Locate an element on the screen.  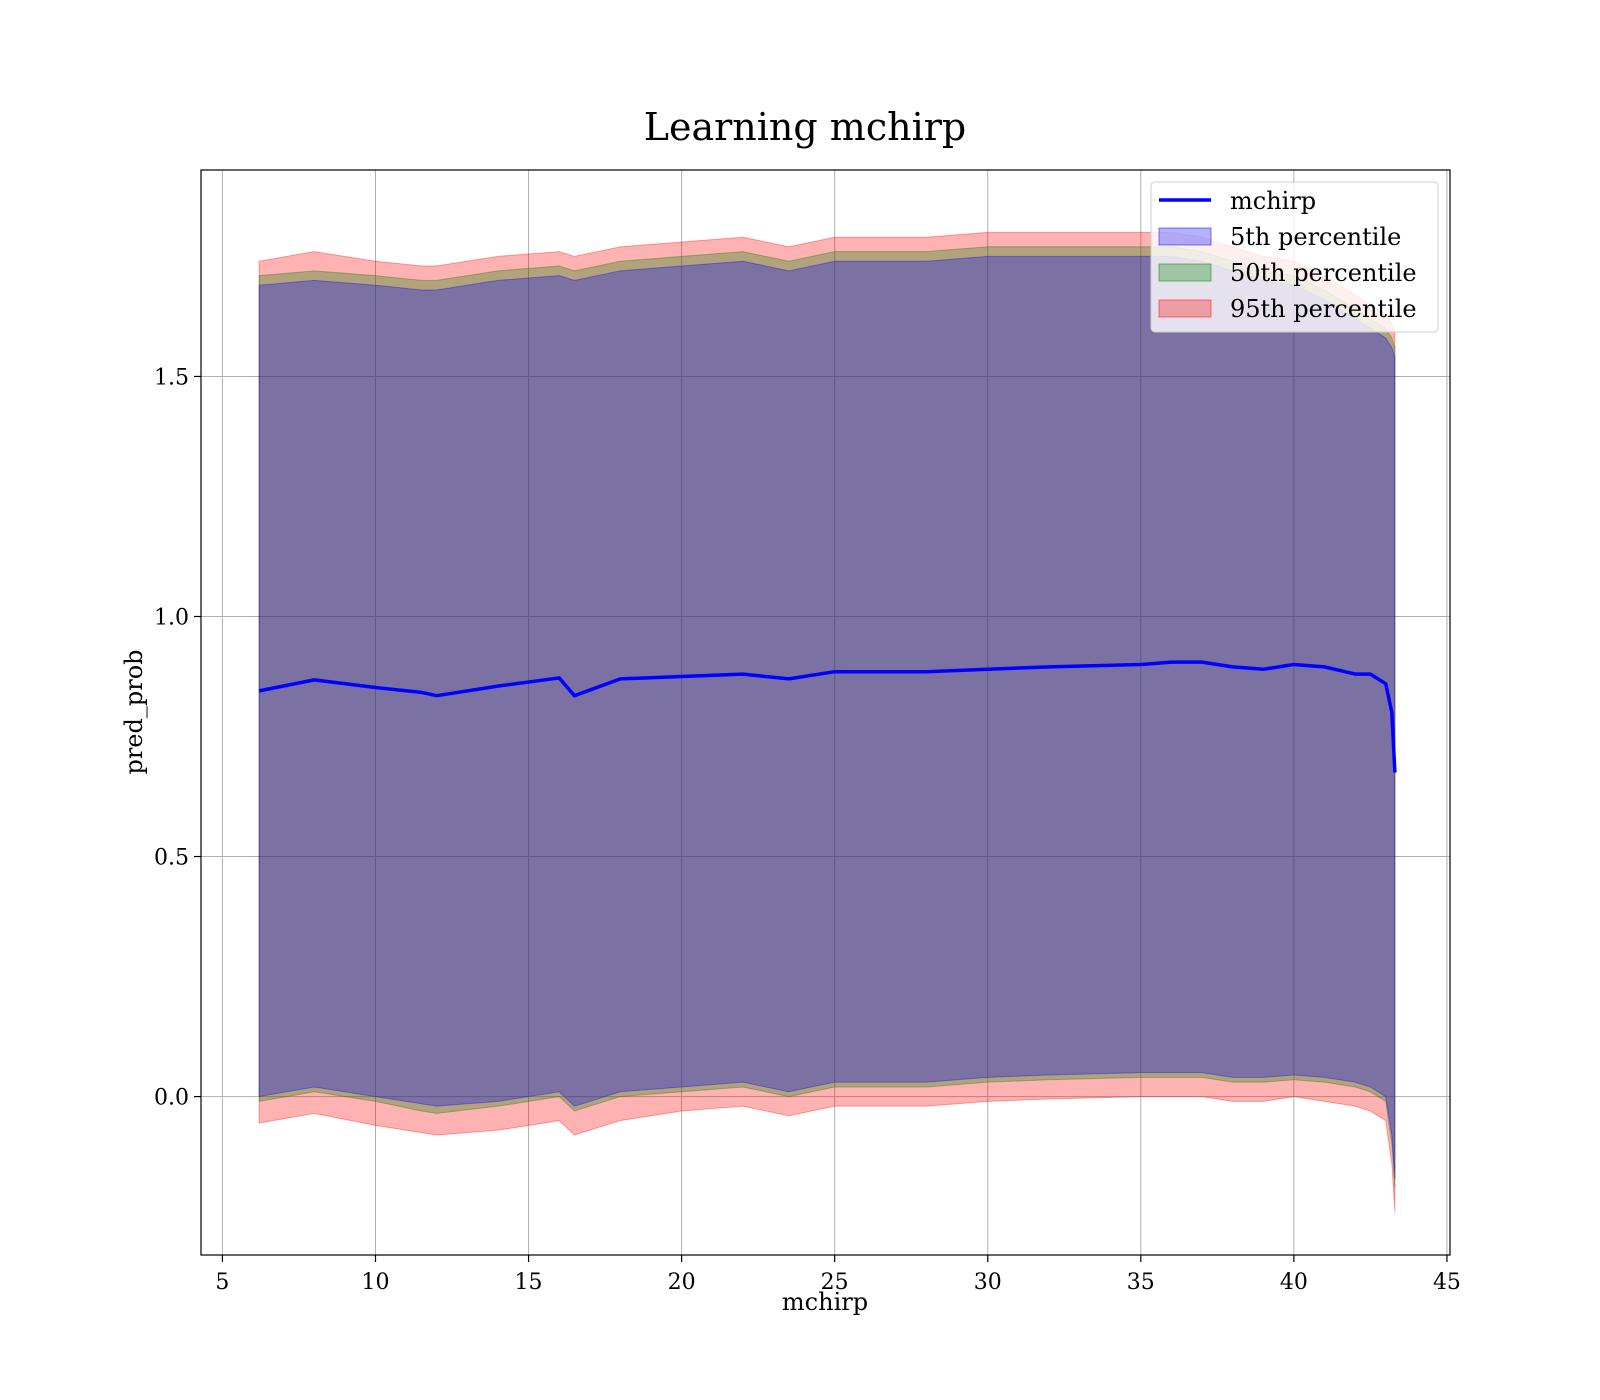
legend-swatch-50th is located at coordinates (1185, 272).